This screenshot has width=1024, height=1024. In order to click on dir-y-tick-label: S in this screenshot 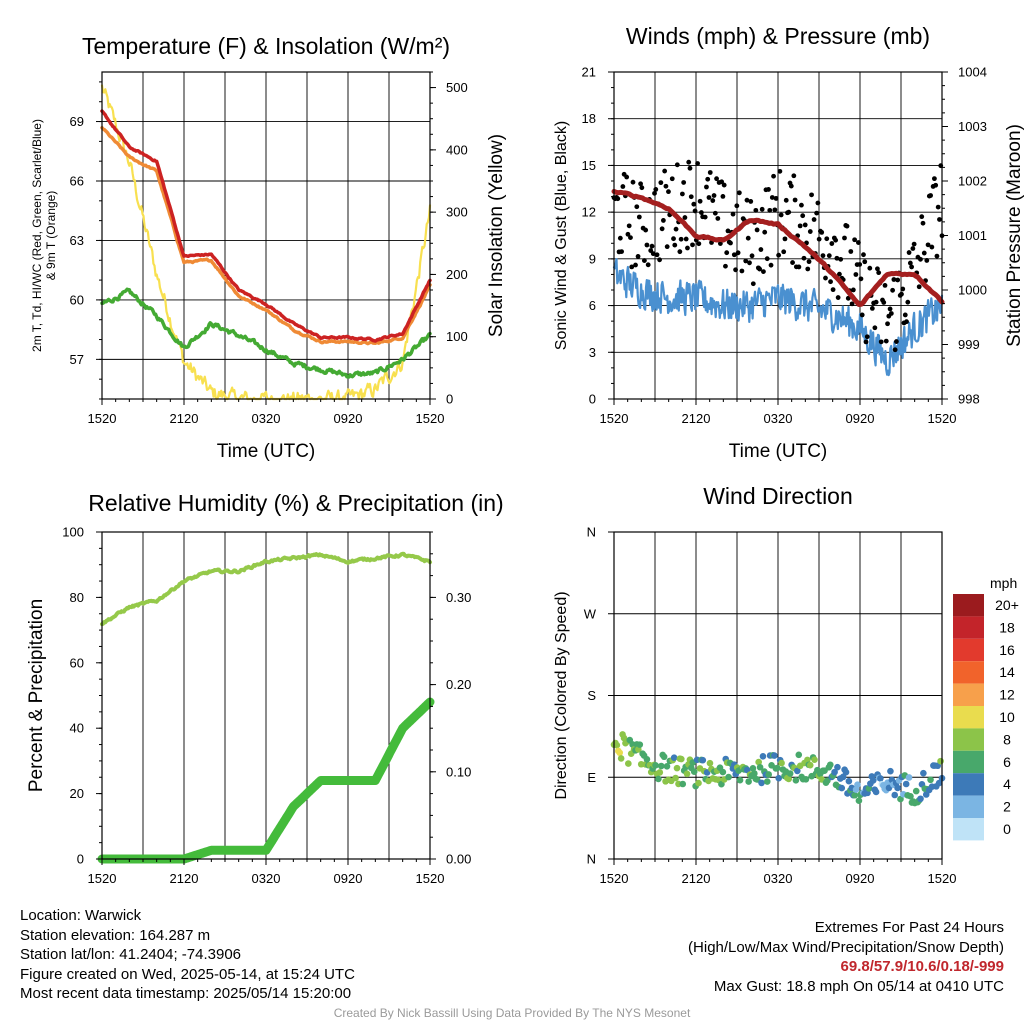, I will do `click(591, 695)`.